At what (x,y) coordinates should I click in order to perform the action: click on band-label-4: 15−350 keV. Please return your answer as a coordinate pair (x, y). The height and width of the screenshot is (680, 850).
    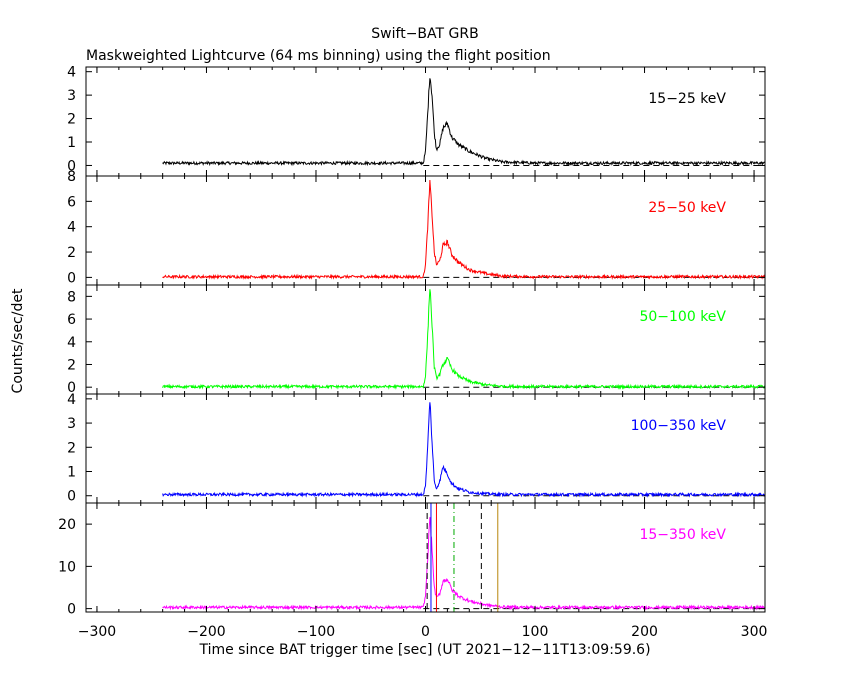
    Looking at the image, I should click on (682, 535).